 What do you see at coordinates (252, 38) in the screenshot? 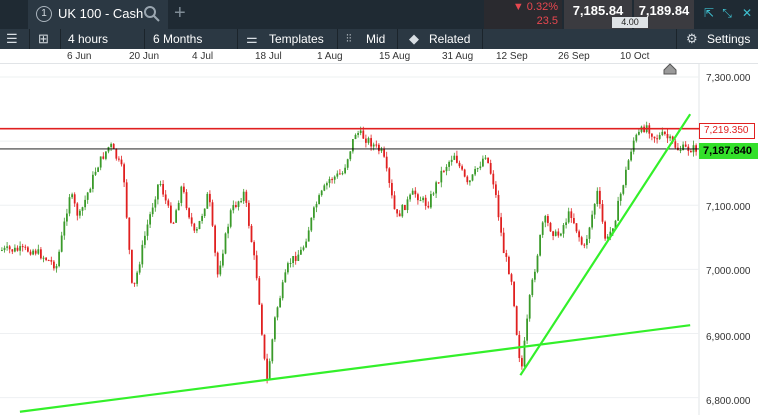
I see `templates-icon: ⚌` at bounding box center [252, 38].